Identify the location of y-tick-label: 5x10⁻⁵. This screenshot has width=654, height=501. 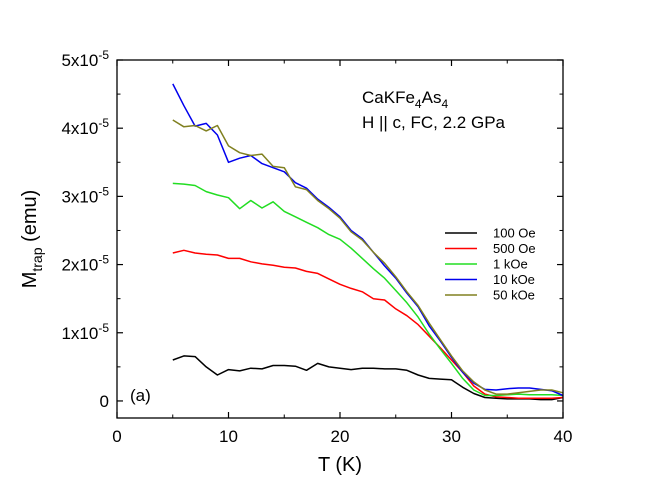
(85, 59).